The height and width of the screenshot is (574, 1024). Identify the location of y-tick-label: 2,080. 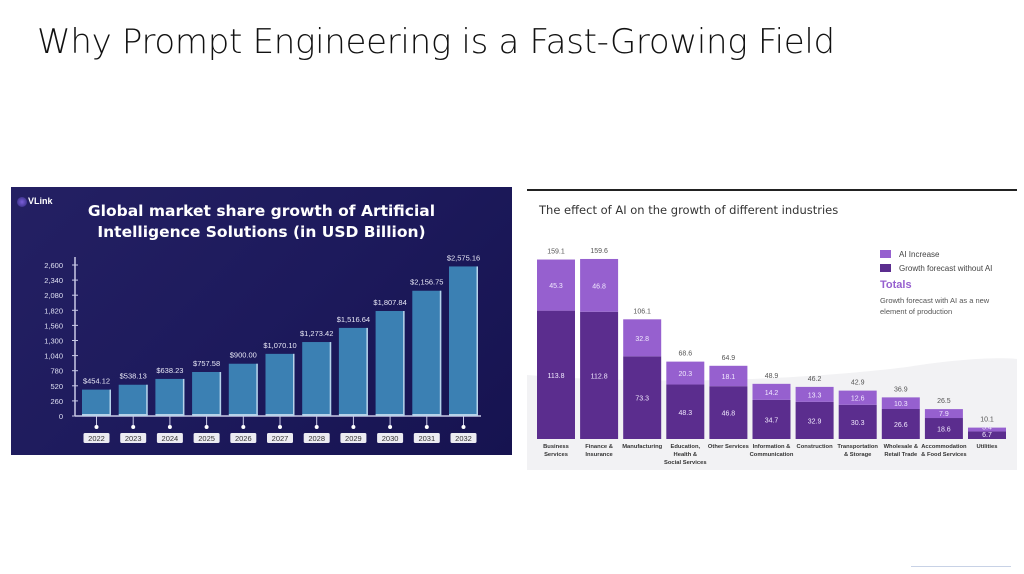
(53, 295).